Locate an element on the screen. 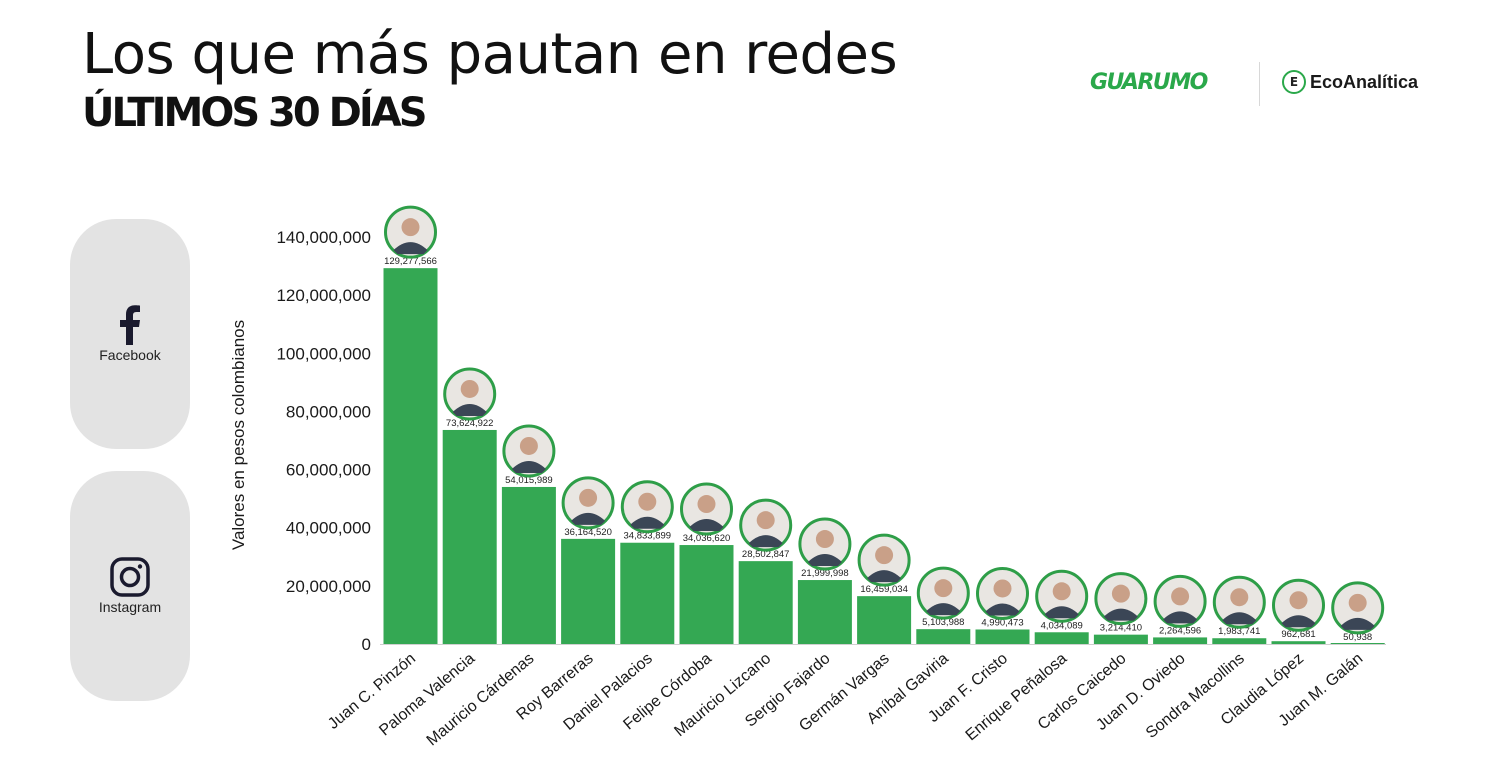 This screenshot has height=762, width=1498. data-label: 4,990,473 is located at coordinates (1002, 622).